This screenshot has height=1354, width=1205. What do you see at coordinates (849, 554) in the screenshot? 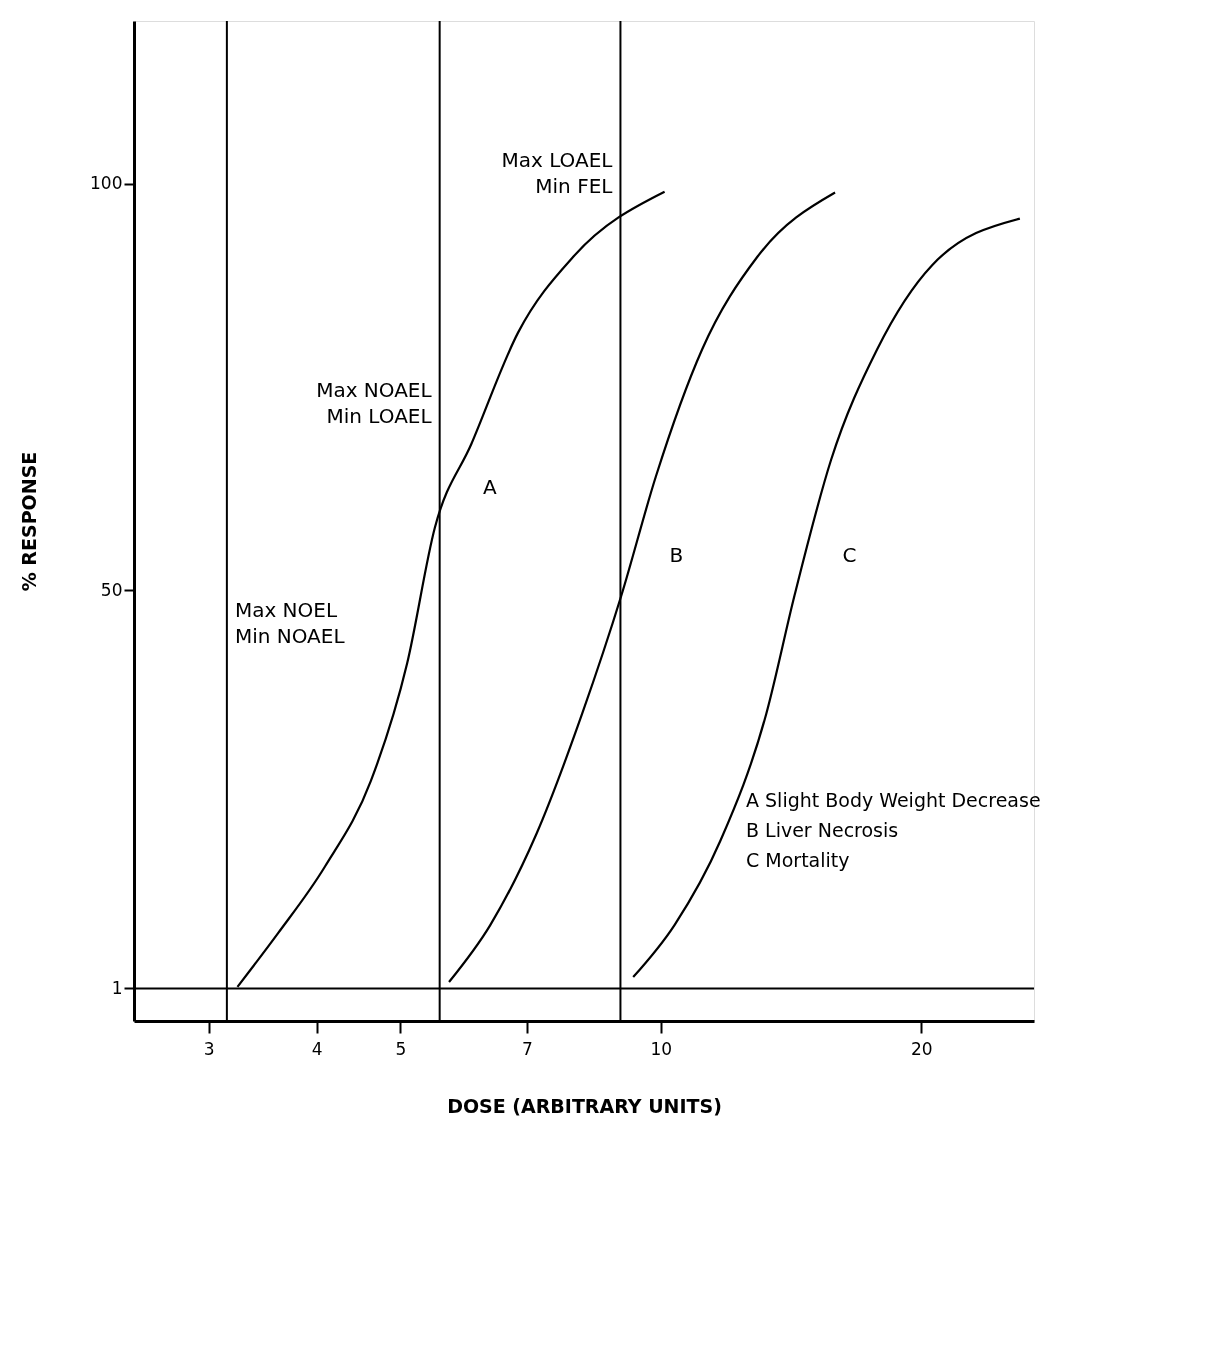
I see `series-label: C` at bounding box center [849, 554].